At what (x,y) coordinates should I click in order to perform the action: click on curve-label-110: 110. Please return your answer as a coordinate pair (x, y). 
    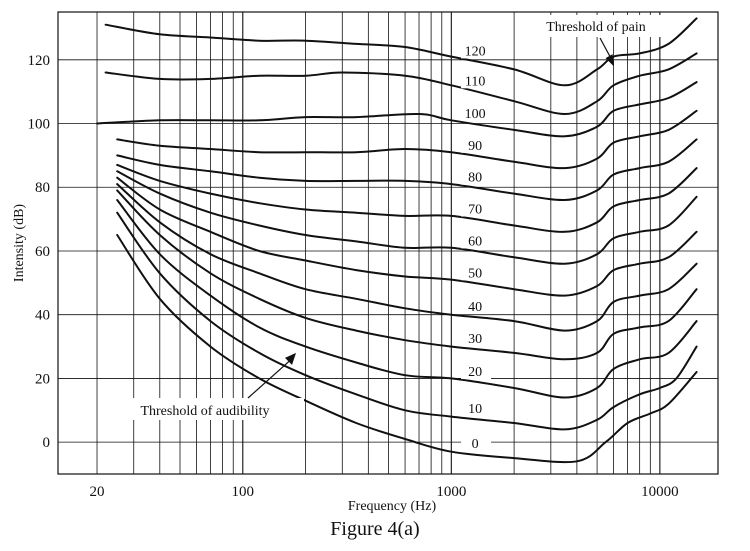
    Looking at the image, I should click on (475, 81).